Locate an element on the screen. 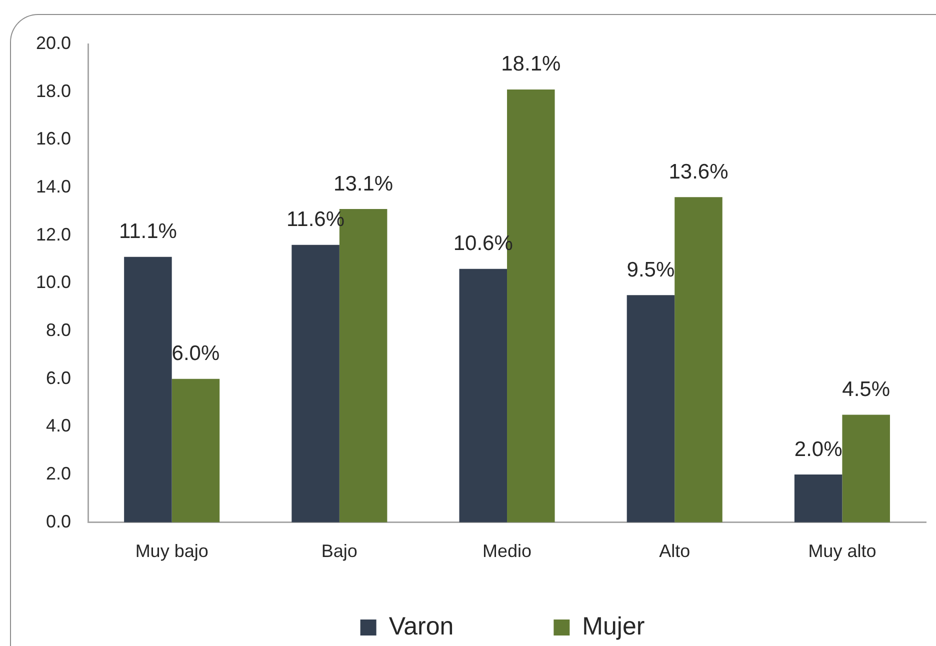 Image resolution: width=936 pixels, height=646 pixels. x-tick-label: Muy bajo is located at coordinates (171, 551).